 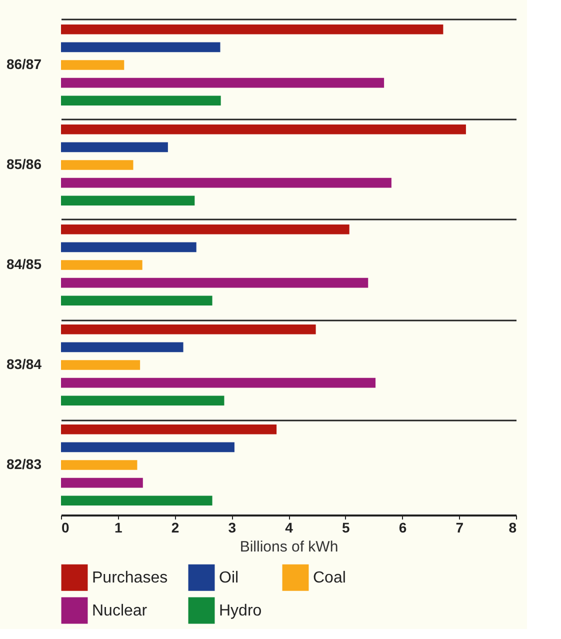 What do you see at coordinates (229, 578) in the screenshot?
I see `legend-label: Oil` at bounding box center [229, 578].